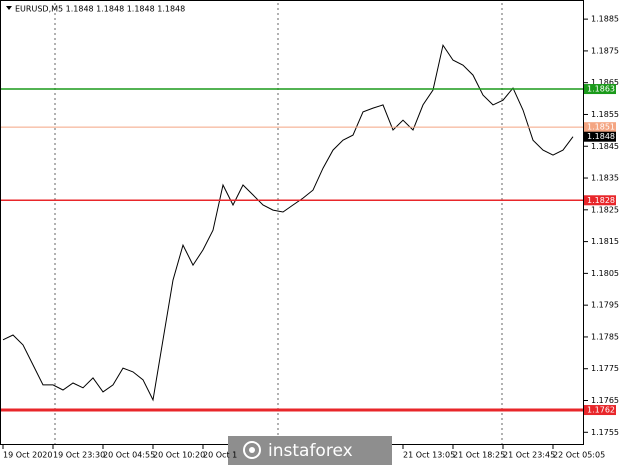 The width and height of the screenshot is (620, 469). Describe the element at coordinates (129, 455) in the screenshot. I see `x-tick-label: 20 Oct 04:55` at that location.